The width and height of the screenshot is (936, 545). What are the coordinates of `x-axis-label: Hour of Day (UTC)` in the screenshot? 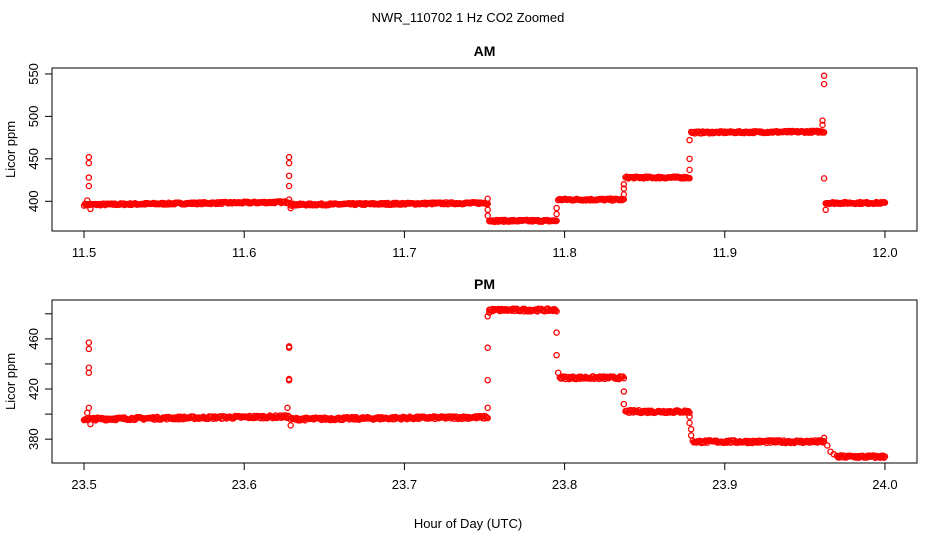 It's located at (468, 523).